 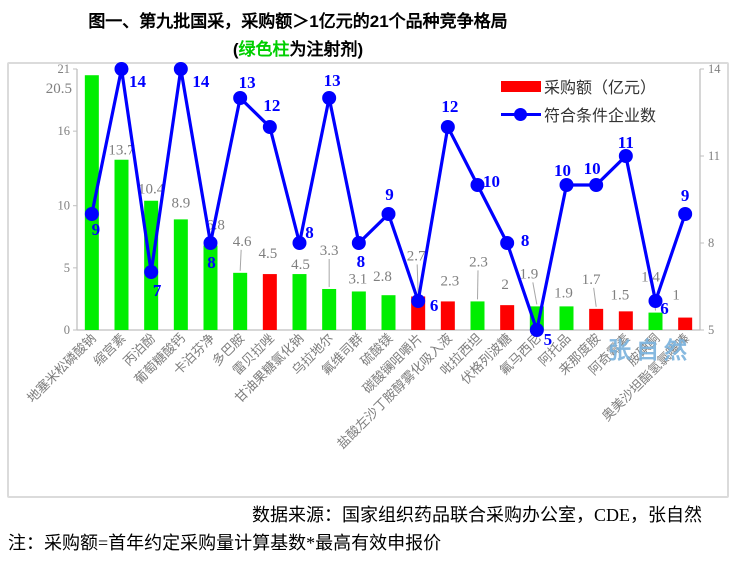 I want to click on right-axis-tick-label: 5, so click(x=711, y=330).